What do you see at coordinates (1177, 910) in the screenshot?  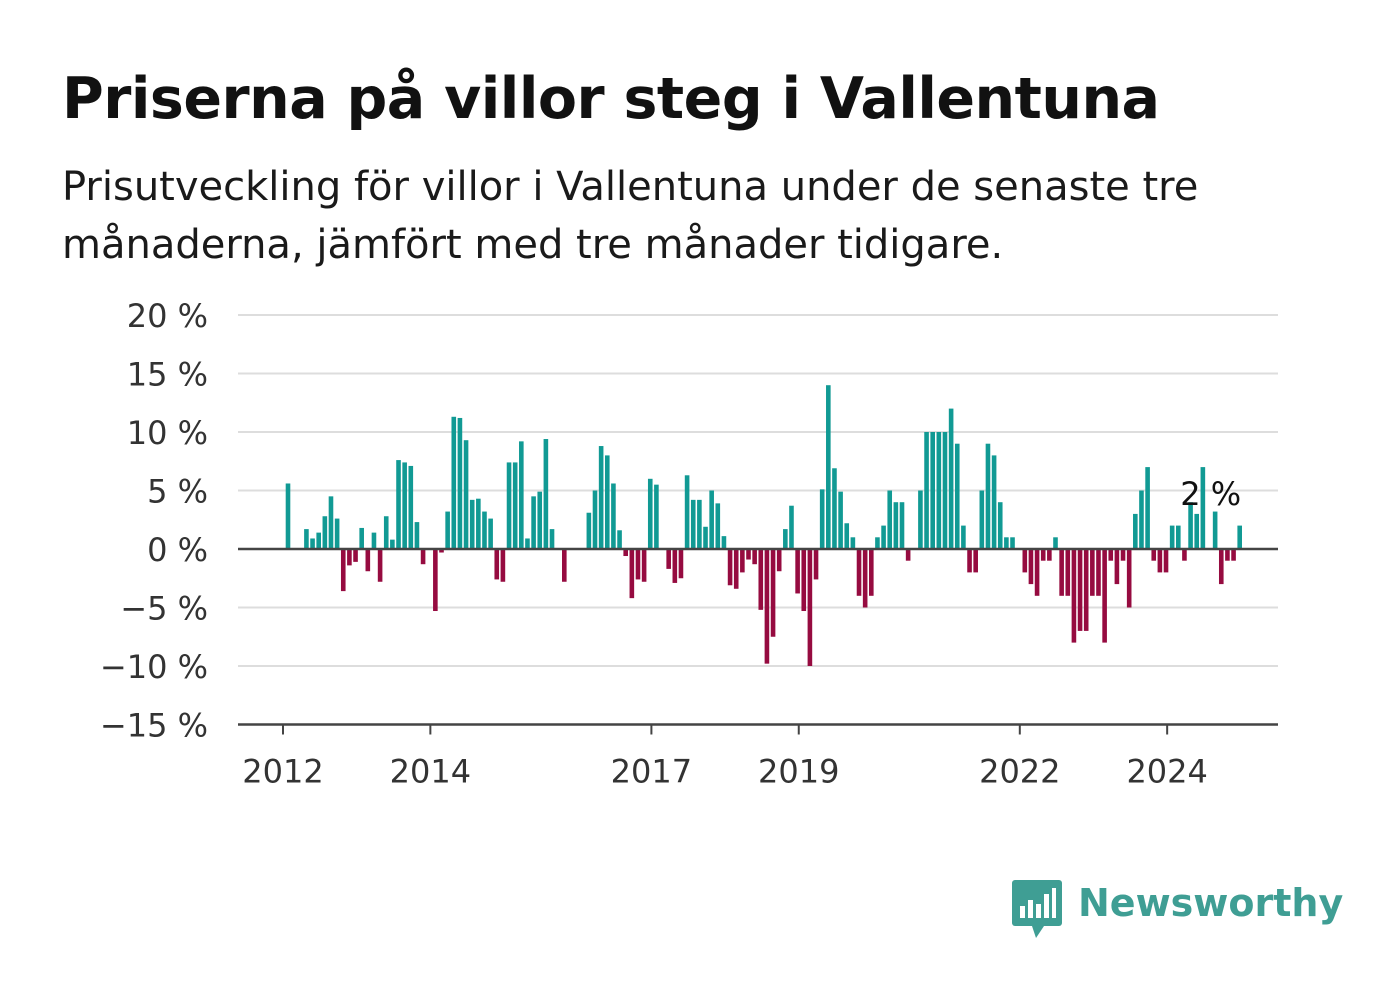 I see `newsworthy-brand: Newsworthy` at bounding box center [1177, 910].